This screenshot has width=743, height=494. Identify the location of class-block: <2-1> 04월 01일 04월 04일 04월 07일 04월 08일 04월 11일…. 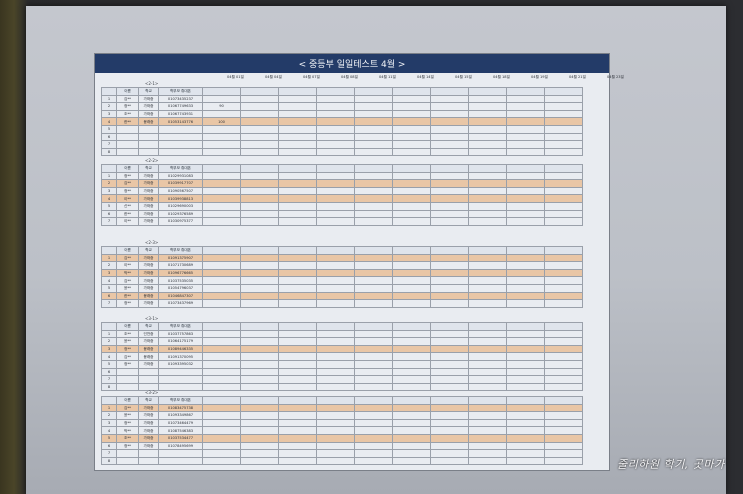
(359, 116).